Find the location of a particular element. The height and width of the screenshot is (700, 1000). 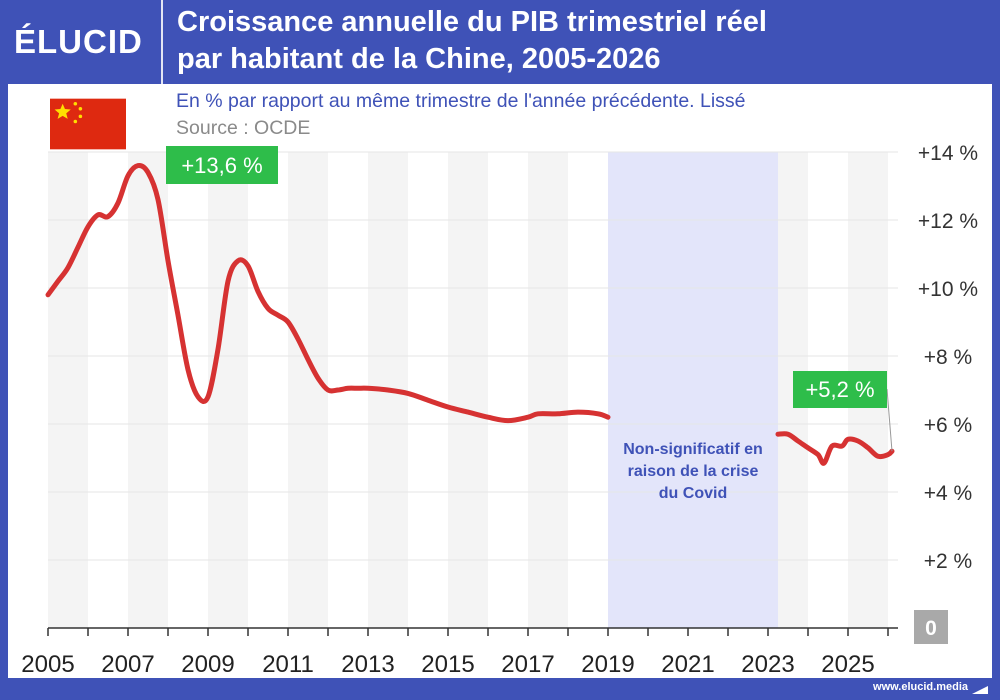

annotation-latest-box is located at coordinates (840, 389).